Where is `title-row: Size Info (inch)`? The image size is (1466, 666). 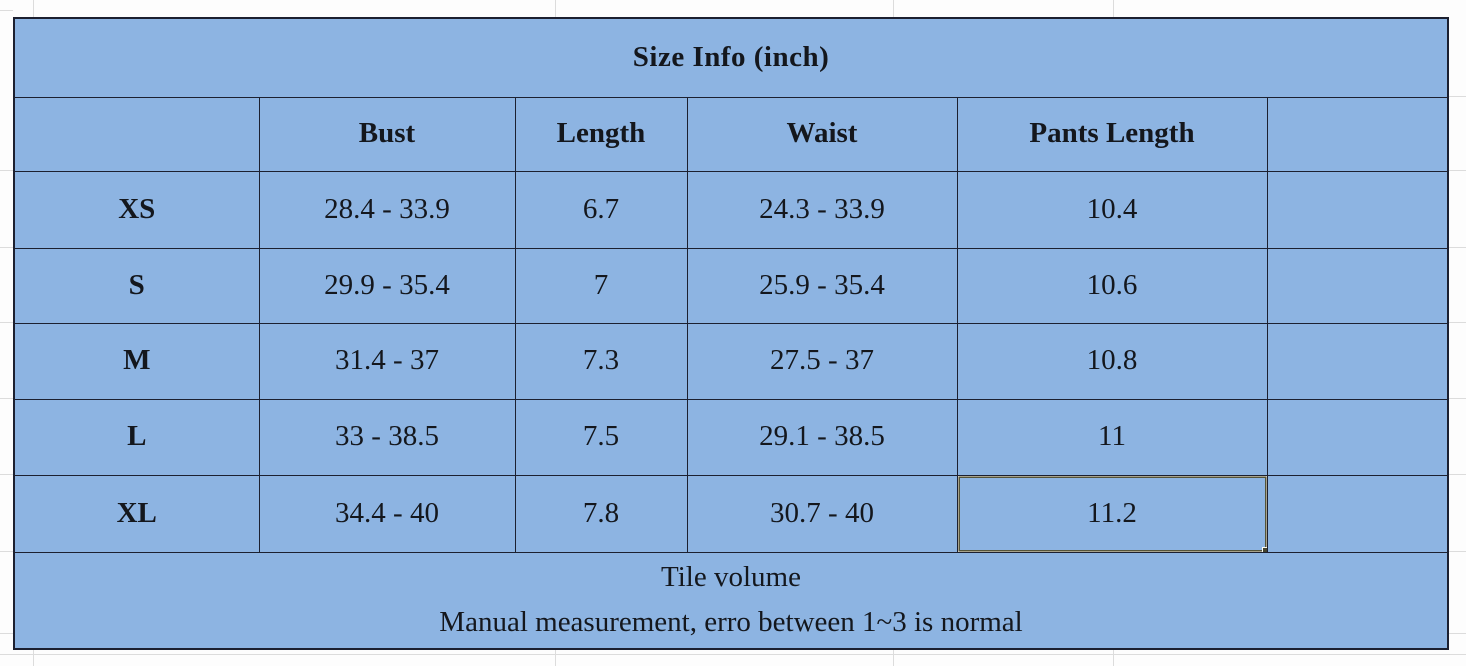 title-row: Size Info (inch) is located at coordinates (731, 57).